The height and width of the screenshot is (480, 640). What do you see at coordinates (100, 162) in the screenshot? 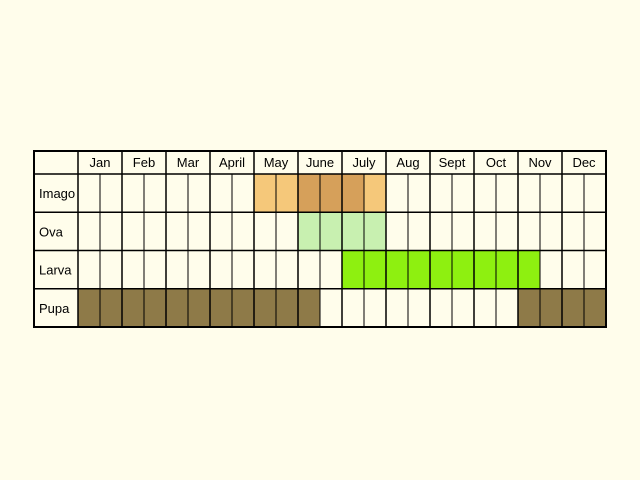
I see `month-label: Jan` at bounding box center [100, 162].